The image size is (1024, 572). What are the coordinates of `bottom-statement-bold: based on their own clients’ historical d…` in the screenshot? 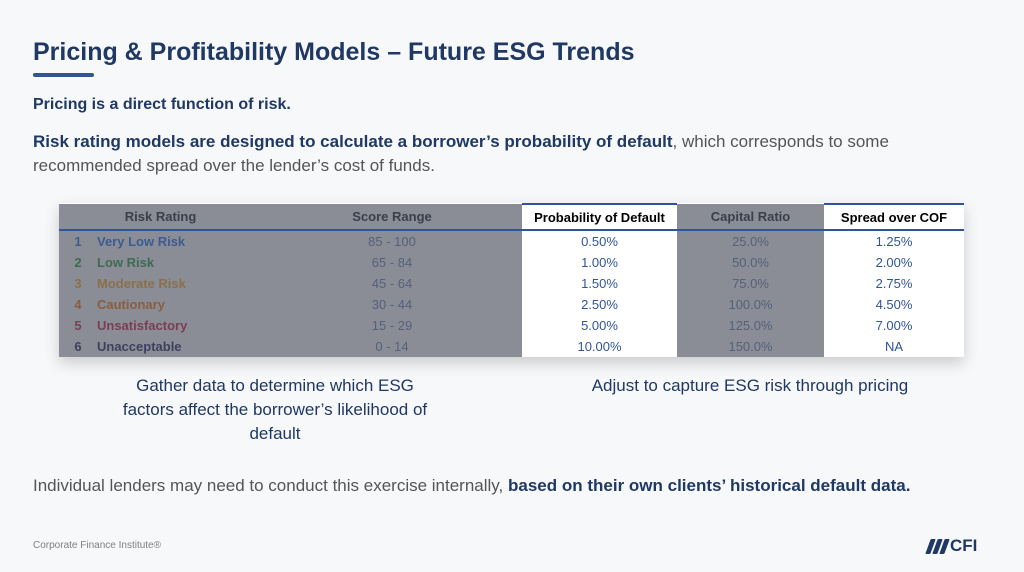 It's located at (709, 485).